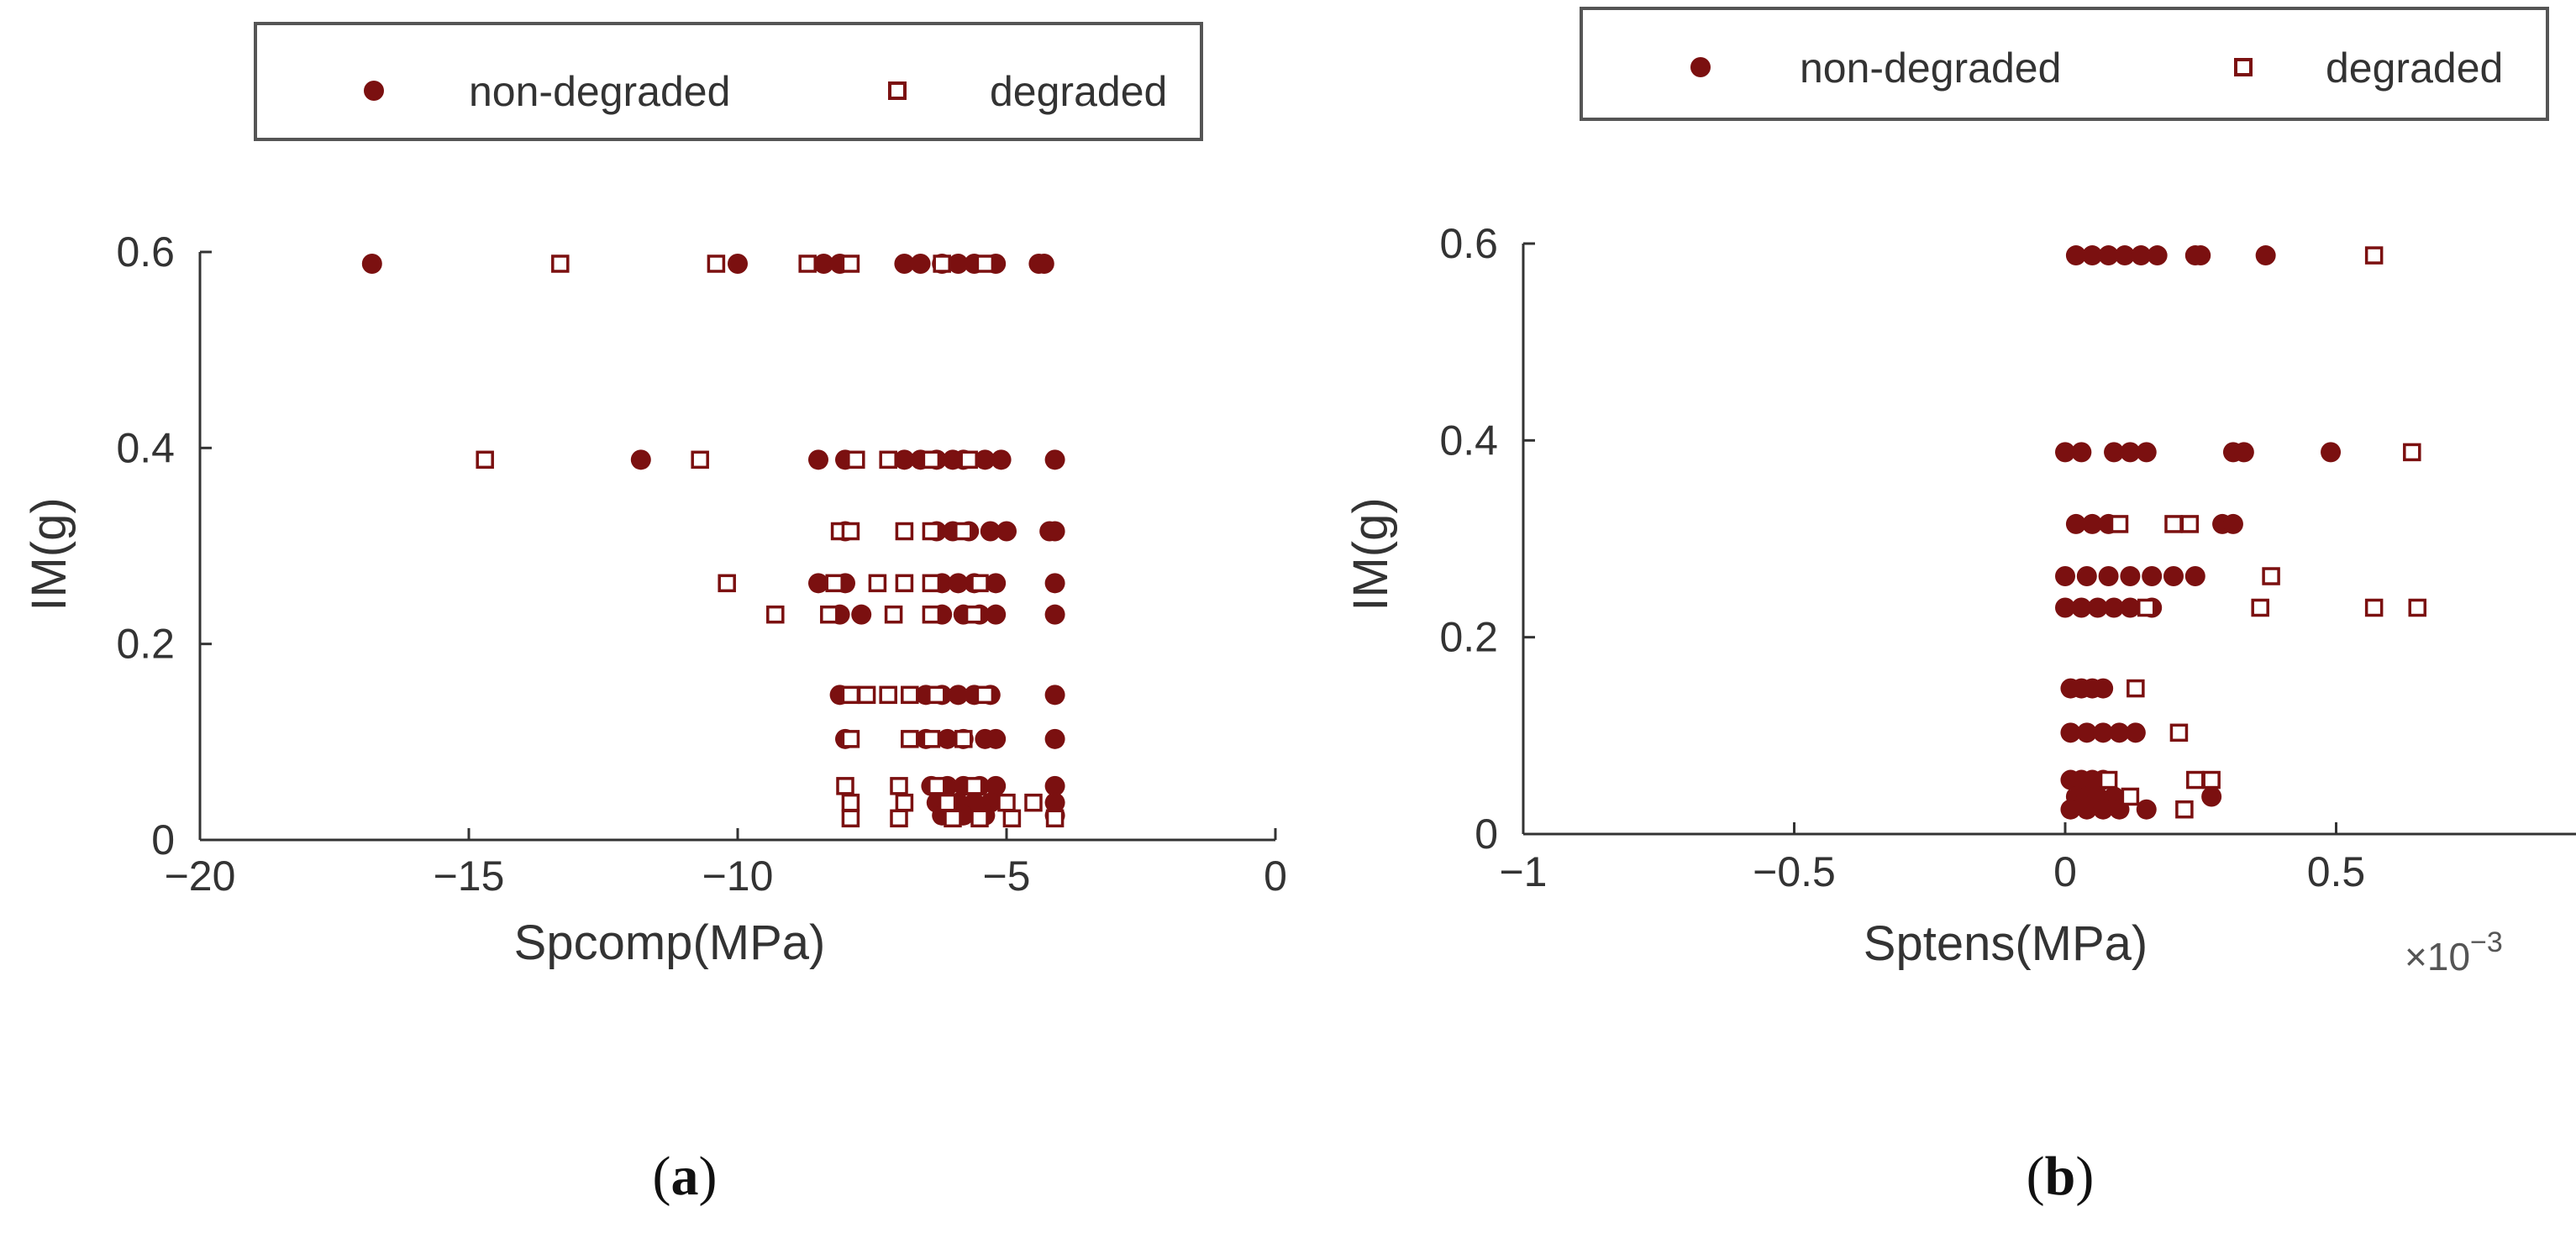 The height and width of the screenshot is (1233, 2576). I want to click on panel-b-legend-box, so click(2064, 64).